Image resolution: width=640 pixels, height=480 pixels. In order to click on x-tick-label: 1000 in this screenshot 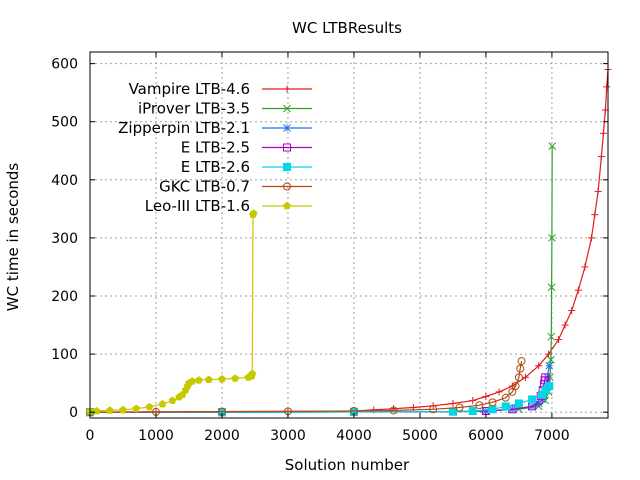, I will do `click(156, 436)`.